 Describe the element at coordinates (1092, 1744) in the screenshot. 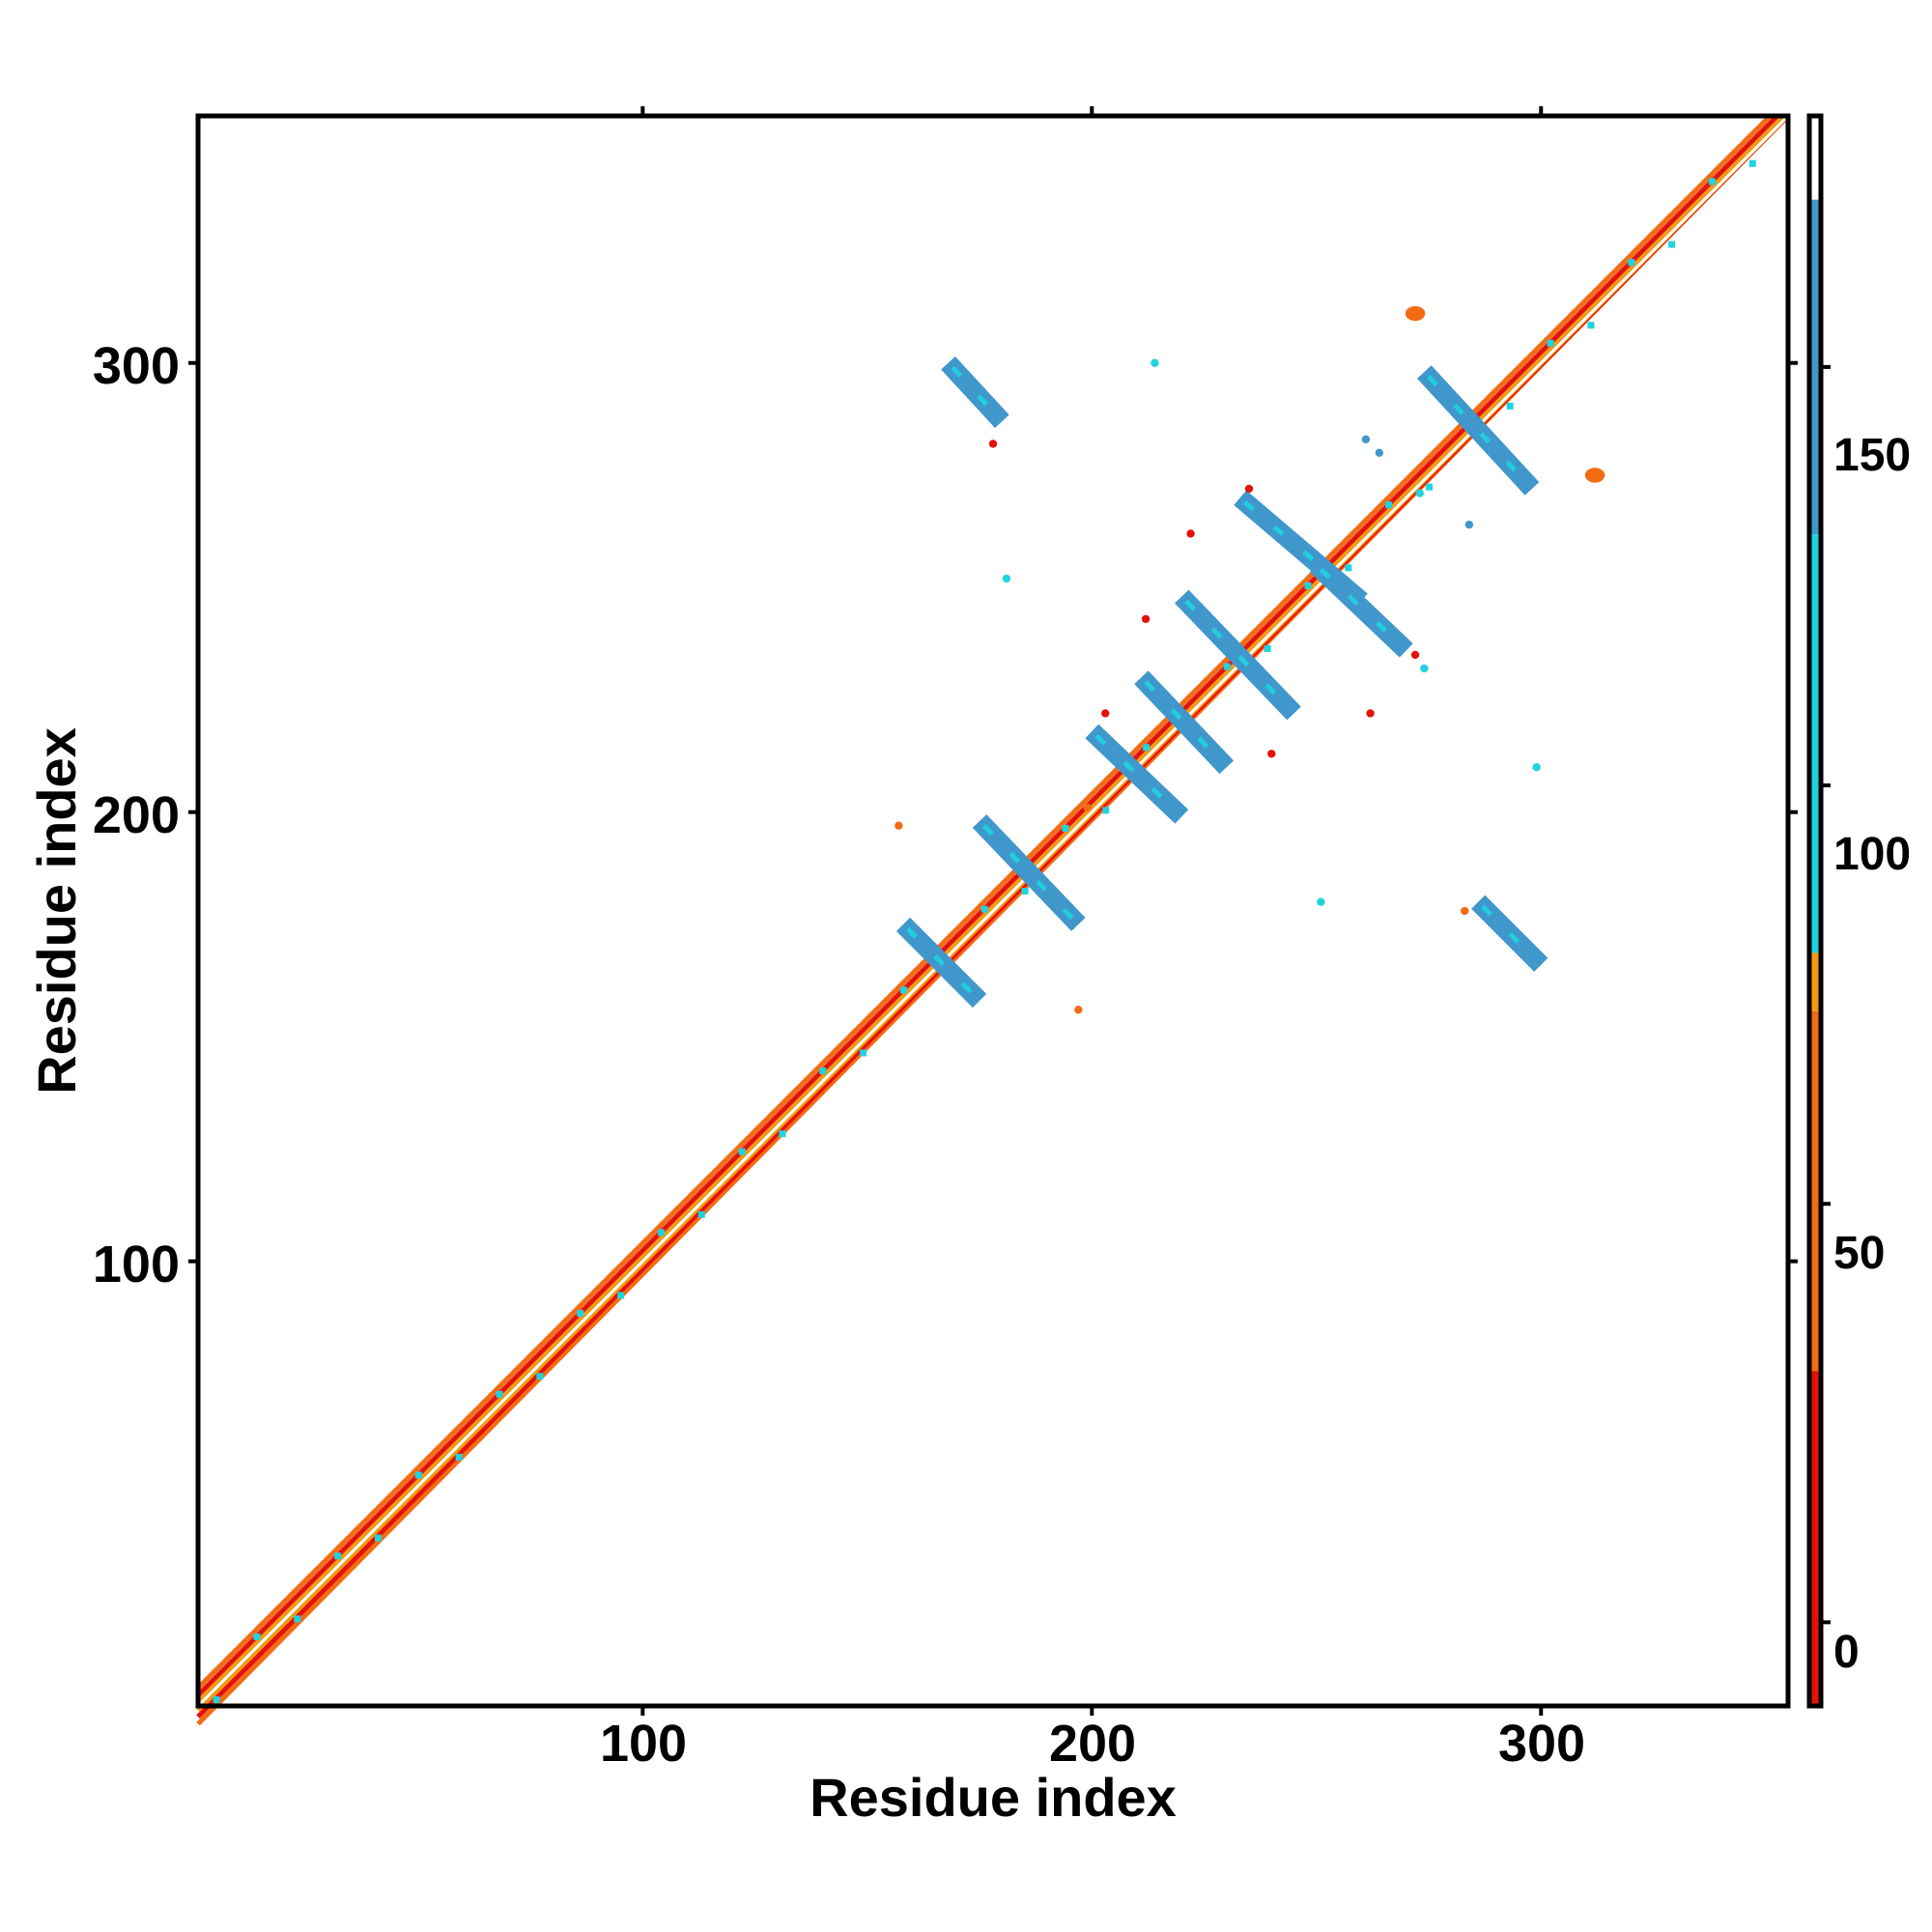

I see `x-tick-label-200: 200` at that location.